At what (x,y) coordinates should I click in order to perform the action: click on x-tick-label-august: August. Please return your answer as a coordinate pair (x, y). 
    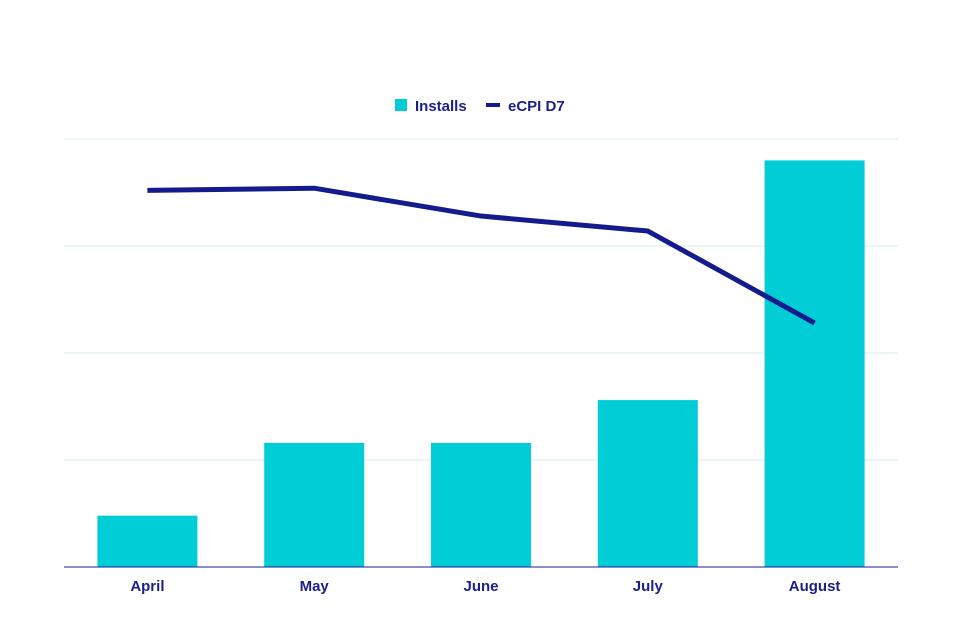
    Looking at the image, I should click on (815, 586).